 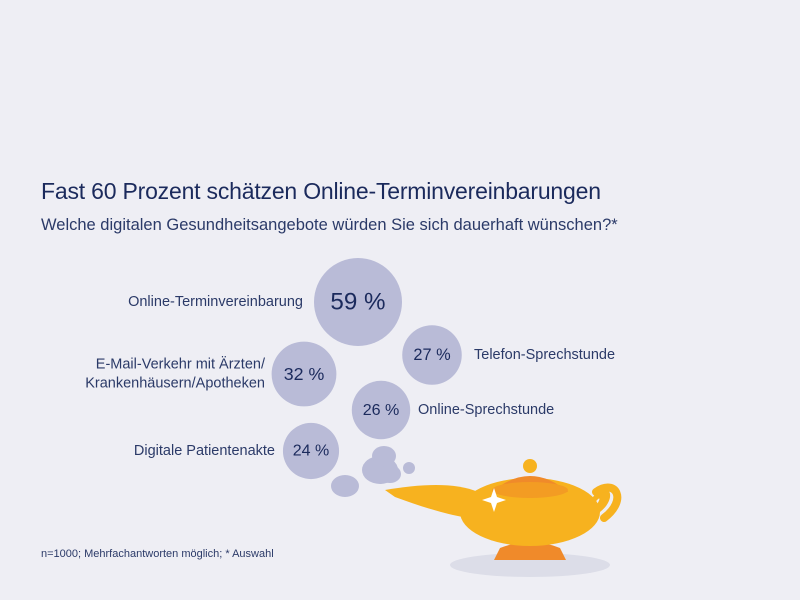 What do you see at coordinates (204, 451) in the screenshot?
I see `bubble-label-5: Digitale Patientenakte` at bounding box center [204, 451].